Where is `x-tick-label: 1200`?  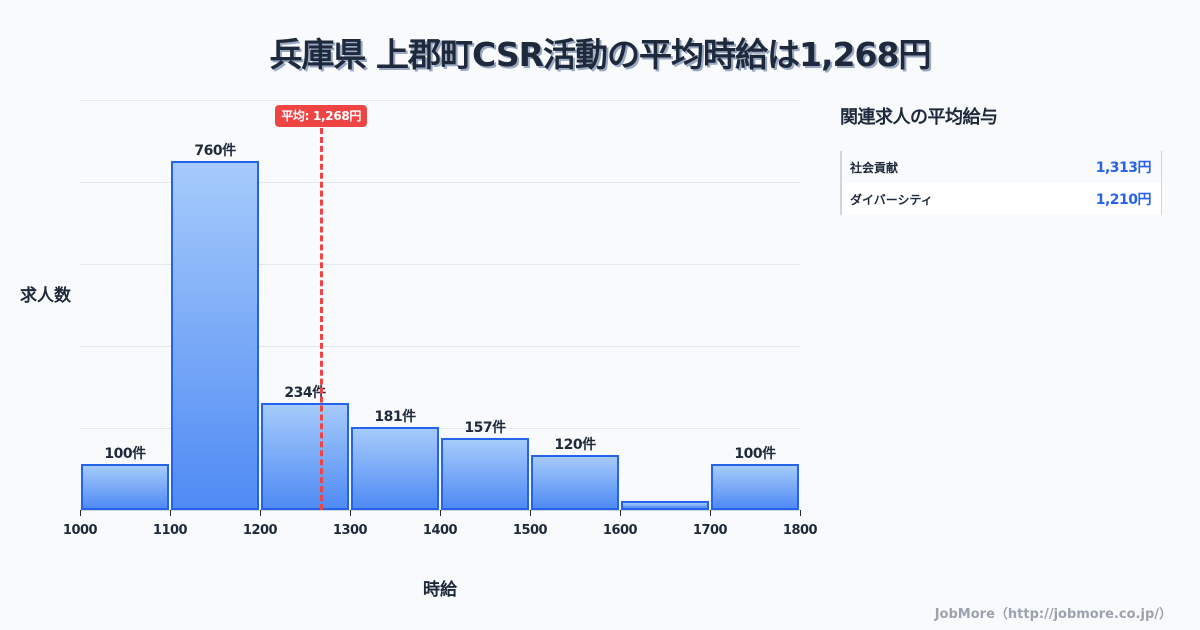 x-tick-label: 1200 is located at coordinates (260, 530).